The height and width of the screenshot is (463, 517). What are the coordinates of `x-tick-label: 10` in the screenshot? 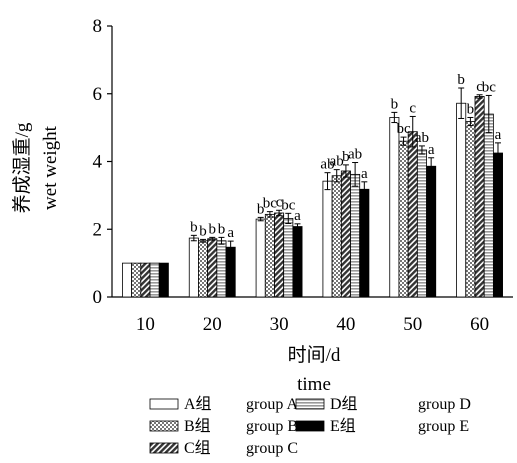 It's located at (145, 324).